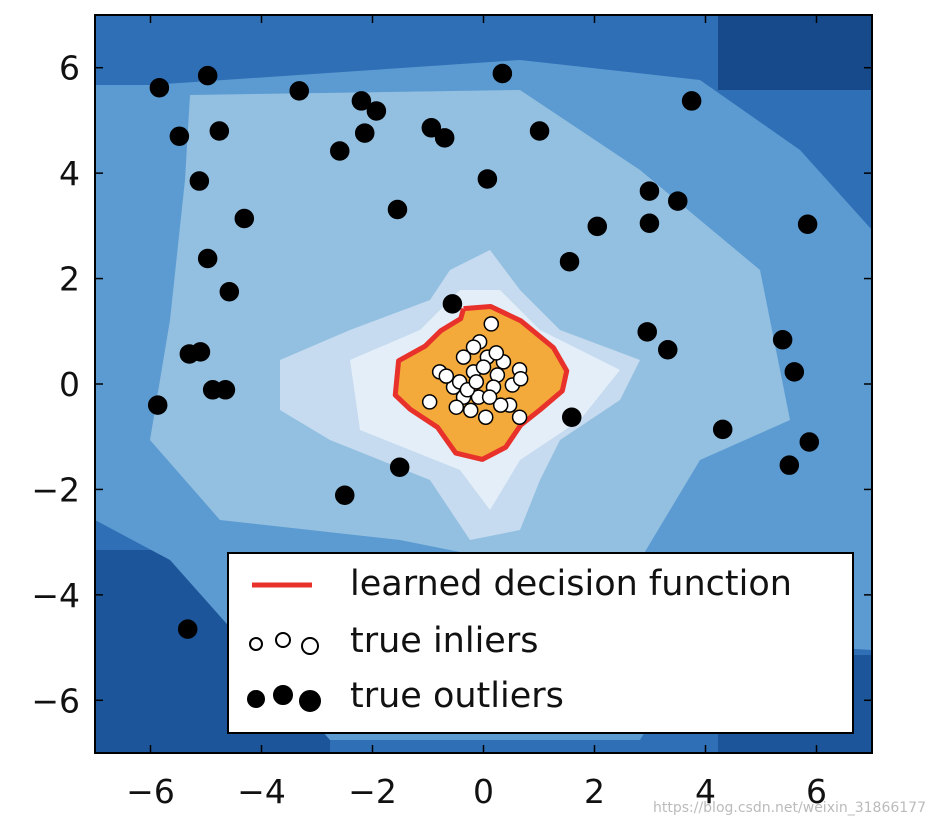 The width and height of the screenshot is (936, 826). Describe the element at coordinates (789, 808) in the screenshot. I see `watermark: https://blog.csdn.net/weixin_31866177` at that location.